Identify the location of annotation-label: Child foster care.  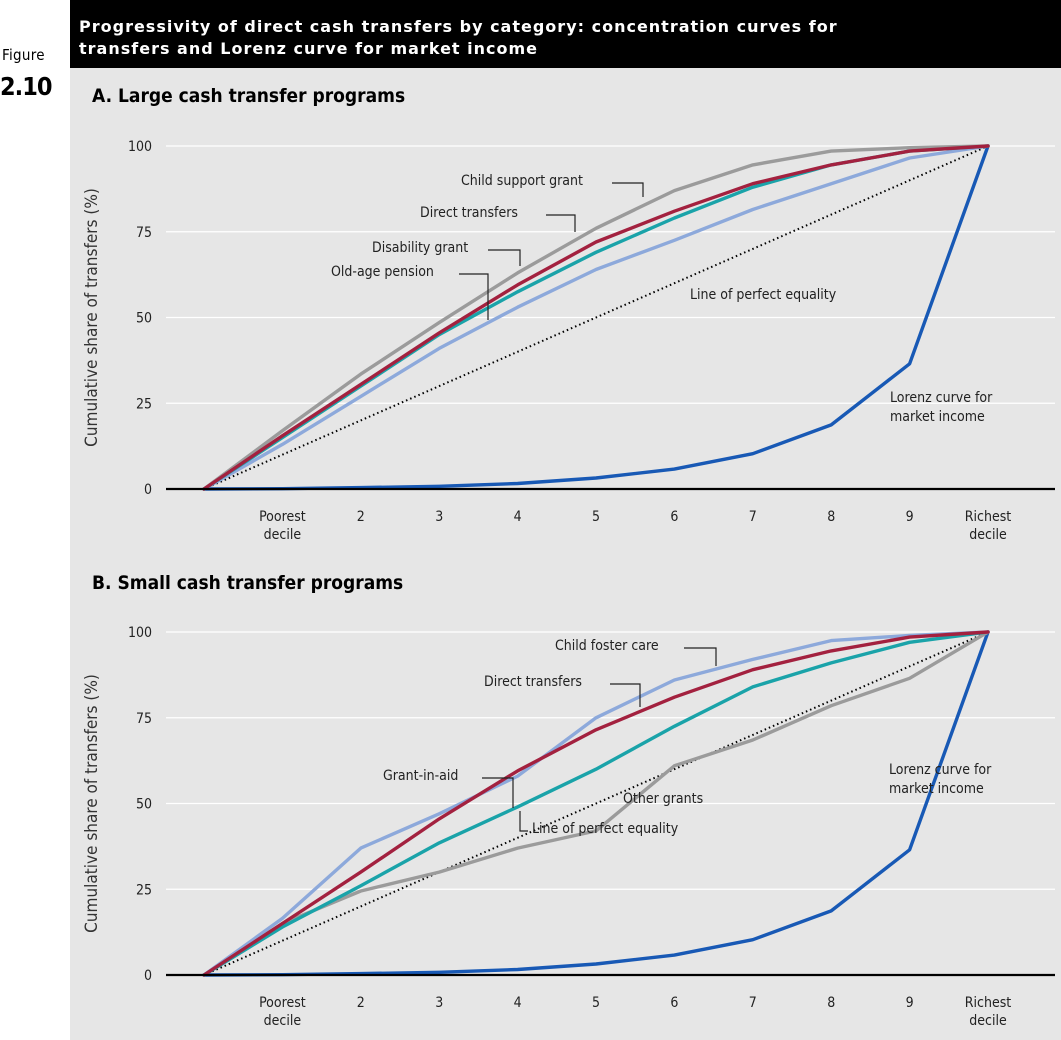
(607, 646).